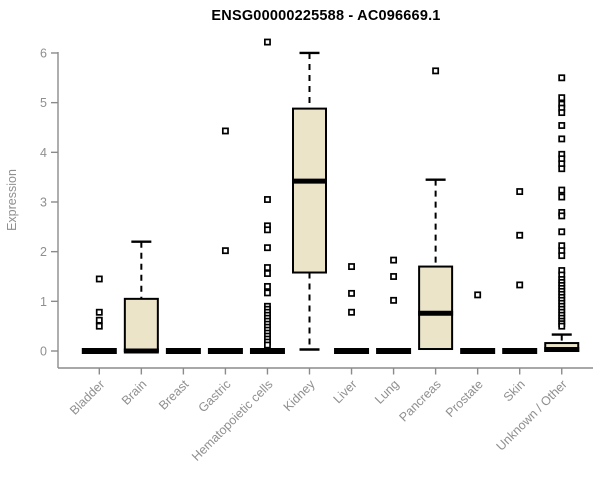 The height and width of the screenshot is (500, 600). Describe the element at coordinates (43, 53) in the screenshot. I see `y-tick-label: 6` at that location.